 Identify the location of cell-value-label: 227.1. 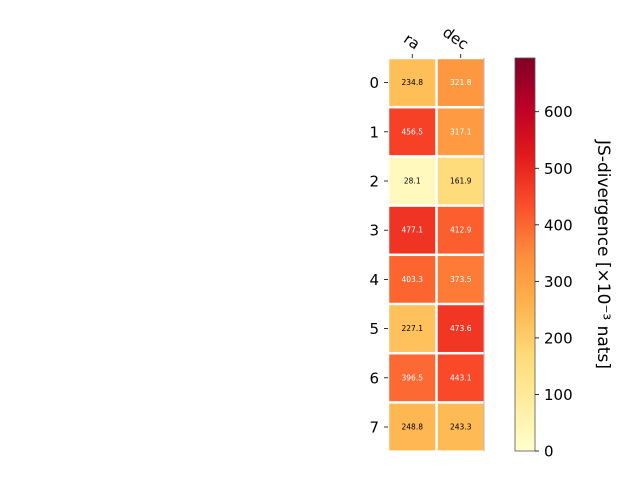
(413, 328).